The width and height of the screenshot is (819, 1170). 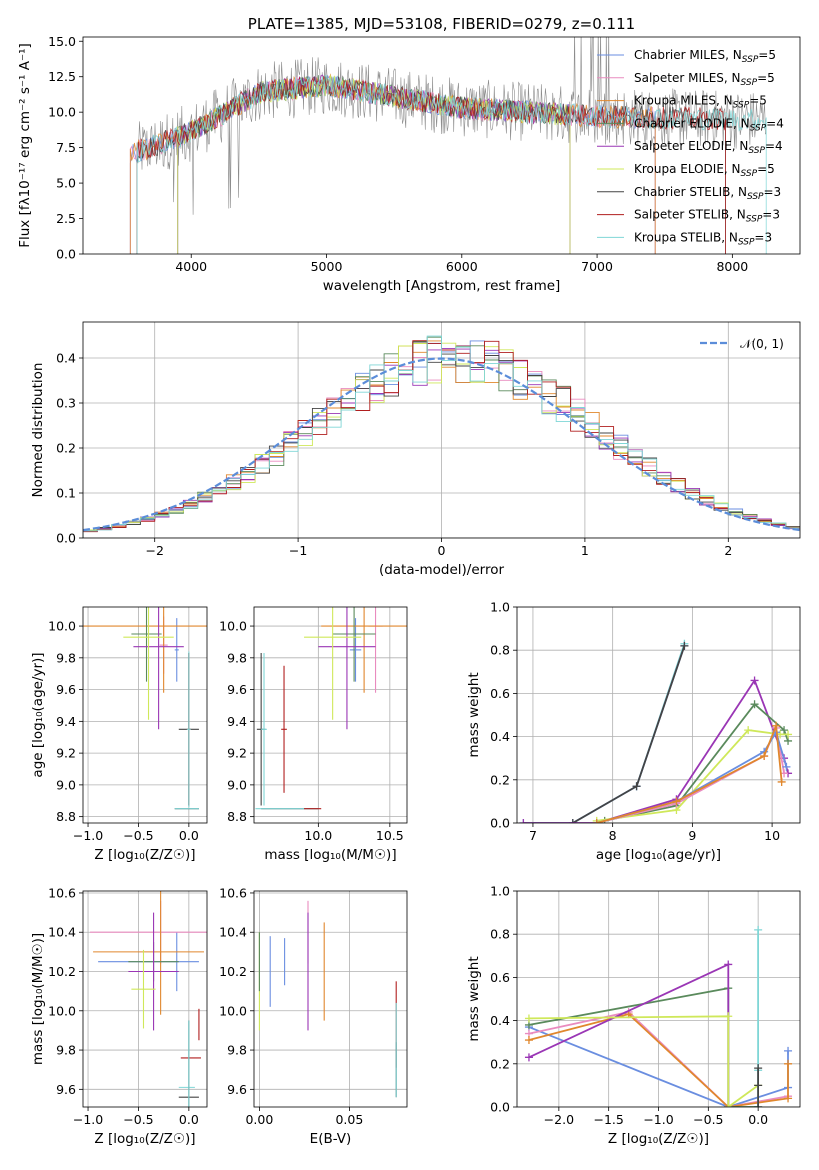 I want to click on legend-suffix: =3, so click(x=773, y=192).